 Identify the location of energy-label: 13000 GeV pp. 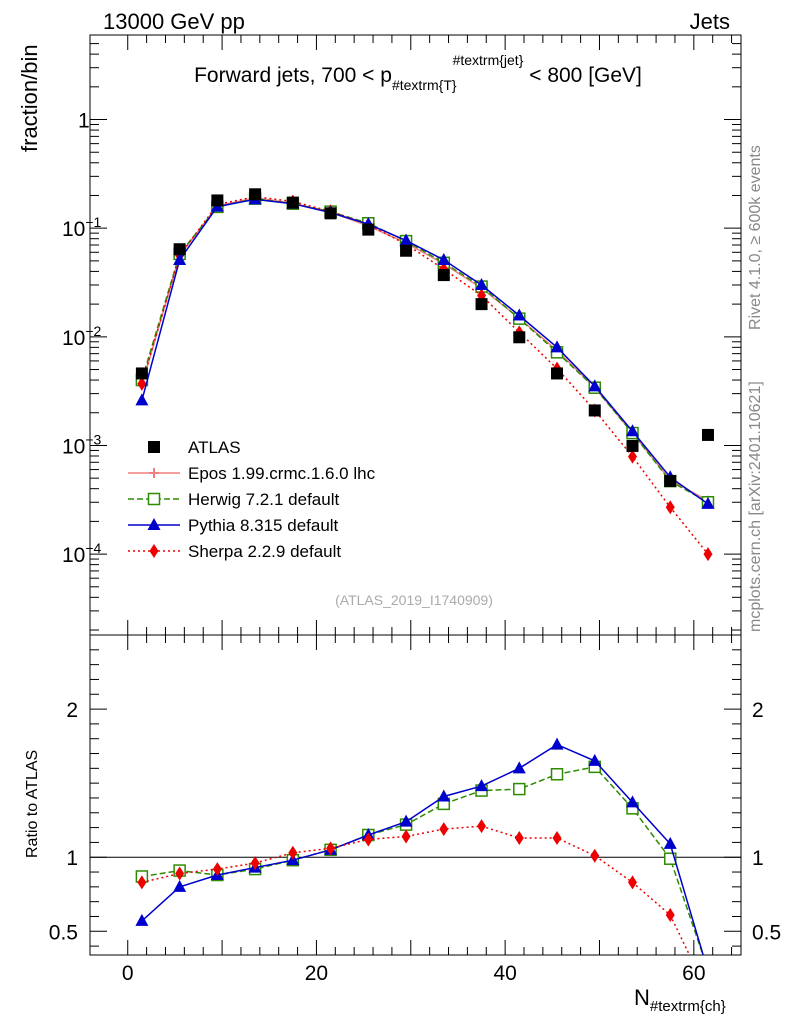
(174, 21).